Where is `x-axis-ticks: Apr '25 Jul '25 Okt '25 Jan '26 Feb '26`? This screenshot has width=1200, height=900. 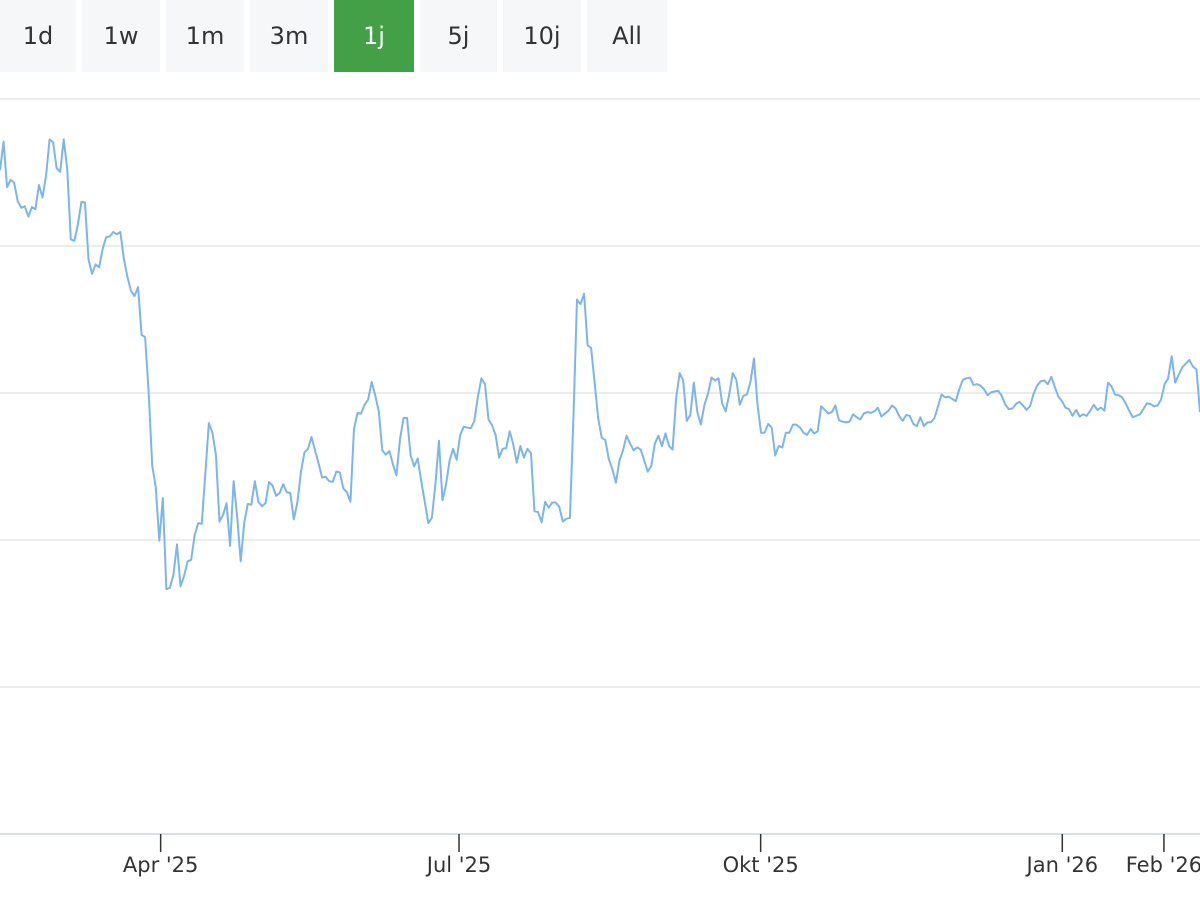 x-axis-ticks: Apr '25 Jul '25 Okt '25 Jan '26 Feb '26 is located at coordinates (661, 855).